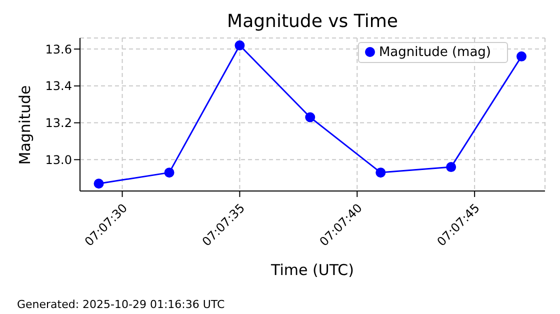 This screenshot has height=314, width=560. I want to click on x-axis-title: Time (UTC), so click(312, 270).